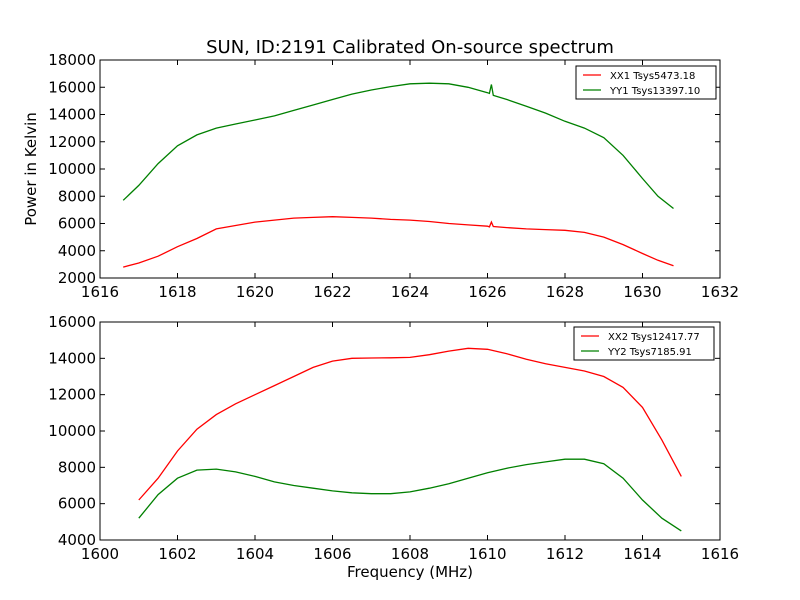 The width and height of the screenshot is (800, 600). I want to click on legend-label-2: YY2 Tsys7185.91, so click(649, 352).